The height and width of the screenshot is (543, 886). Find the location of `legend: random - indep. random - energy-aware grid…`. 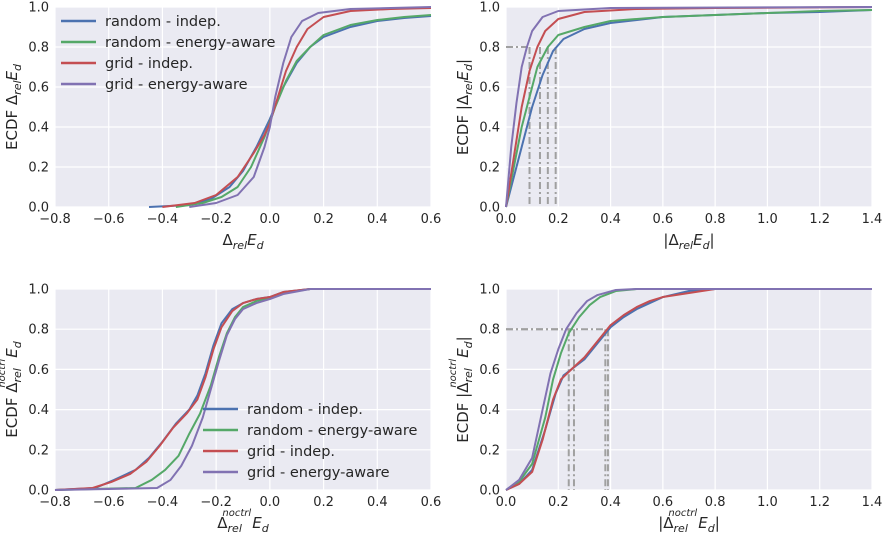

legend: random - indep. random - energy-aware grid… is located at coordinates (168, 53).